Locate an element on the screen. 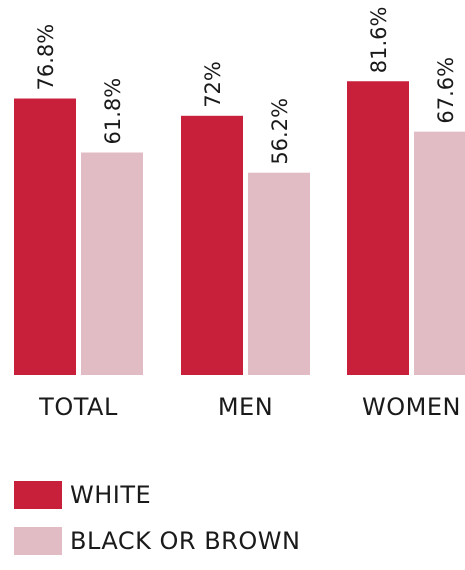 The height and width of the screenshot is (570, 465). bar-white-women is located at coordinates (378, 228).